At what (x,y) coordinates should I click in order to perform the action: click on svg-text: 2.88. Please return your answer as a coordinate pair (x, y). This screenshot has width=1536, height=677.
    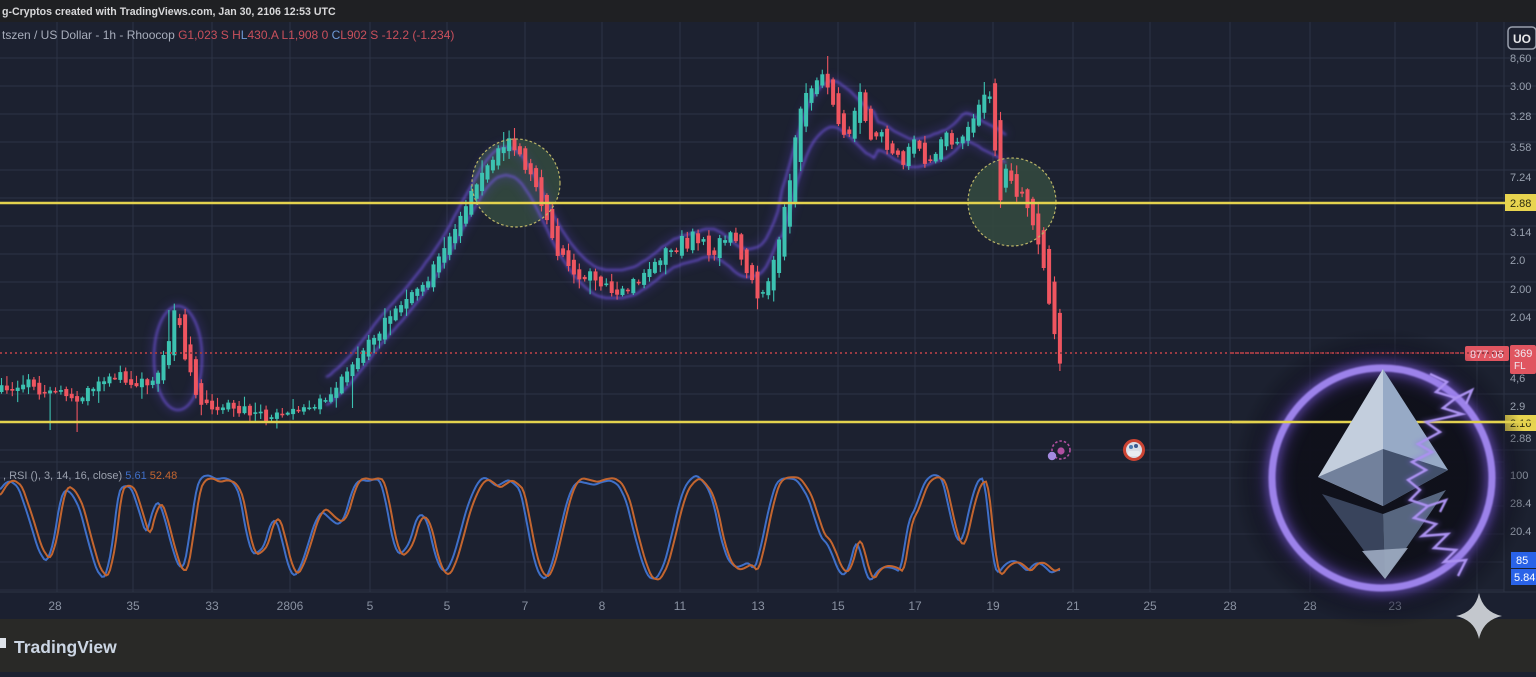
    Looking at the image, I should click on (1520, 204).